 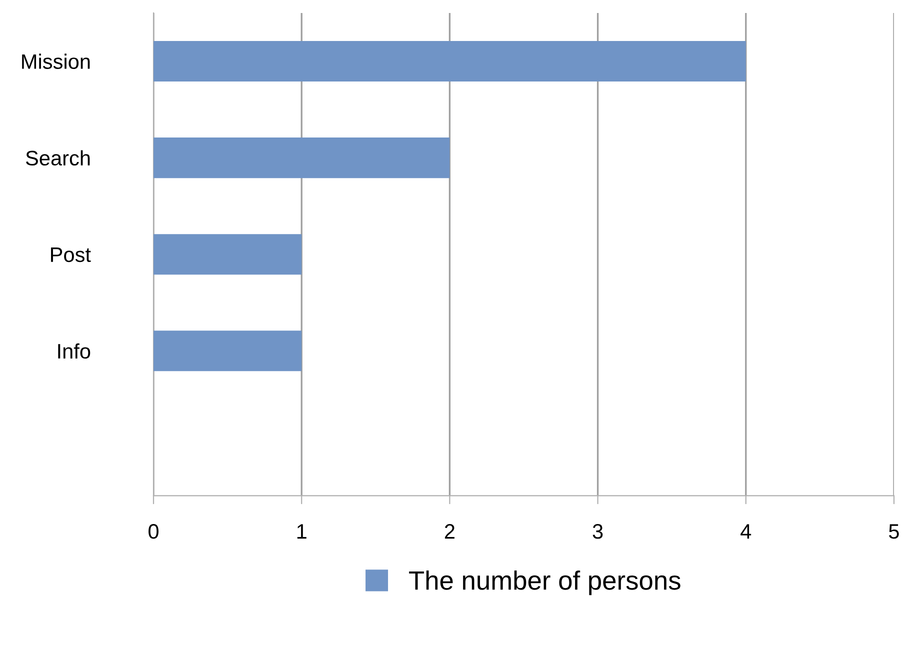 What do you see at coordinates (544, 583) in the screenshot?
I see `legend-label: The number of persons` at bounding box center [544, 583].